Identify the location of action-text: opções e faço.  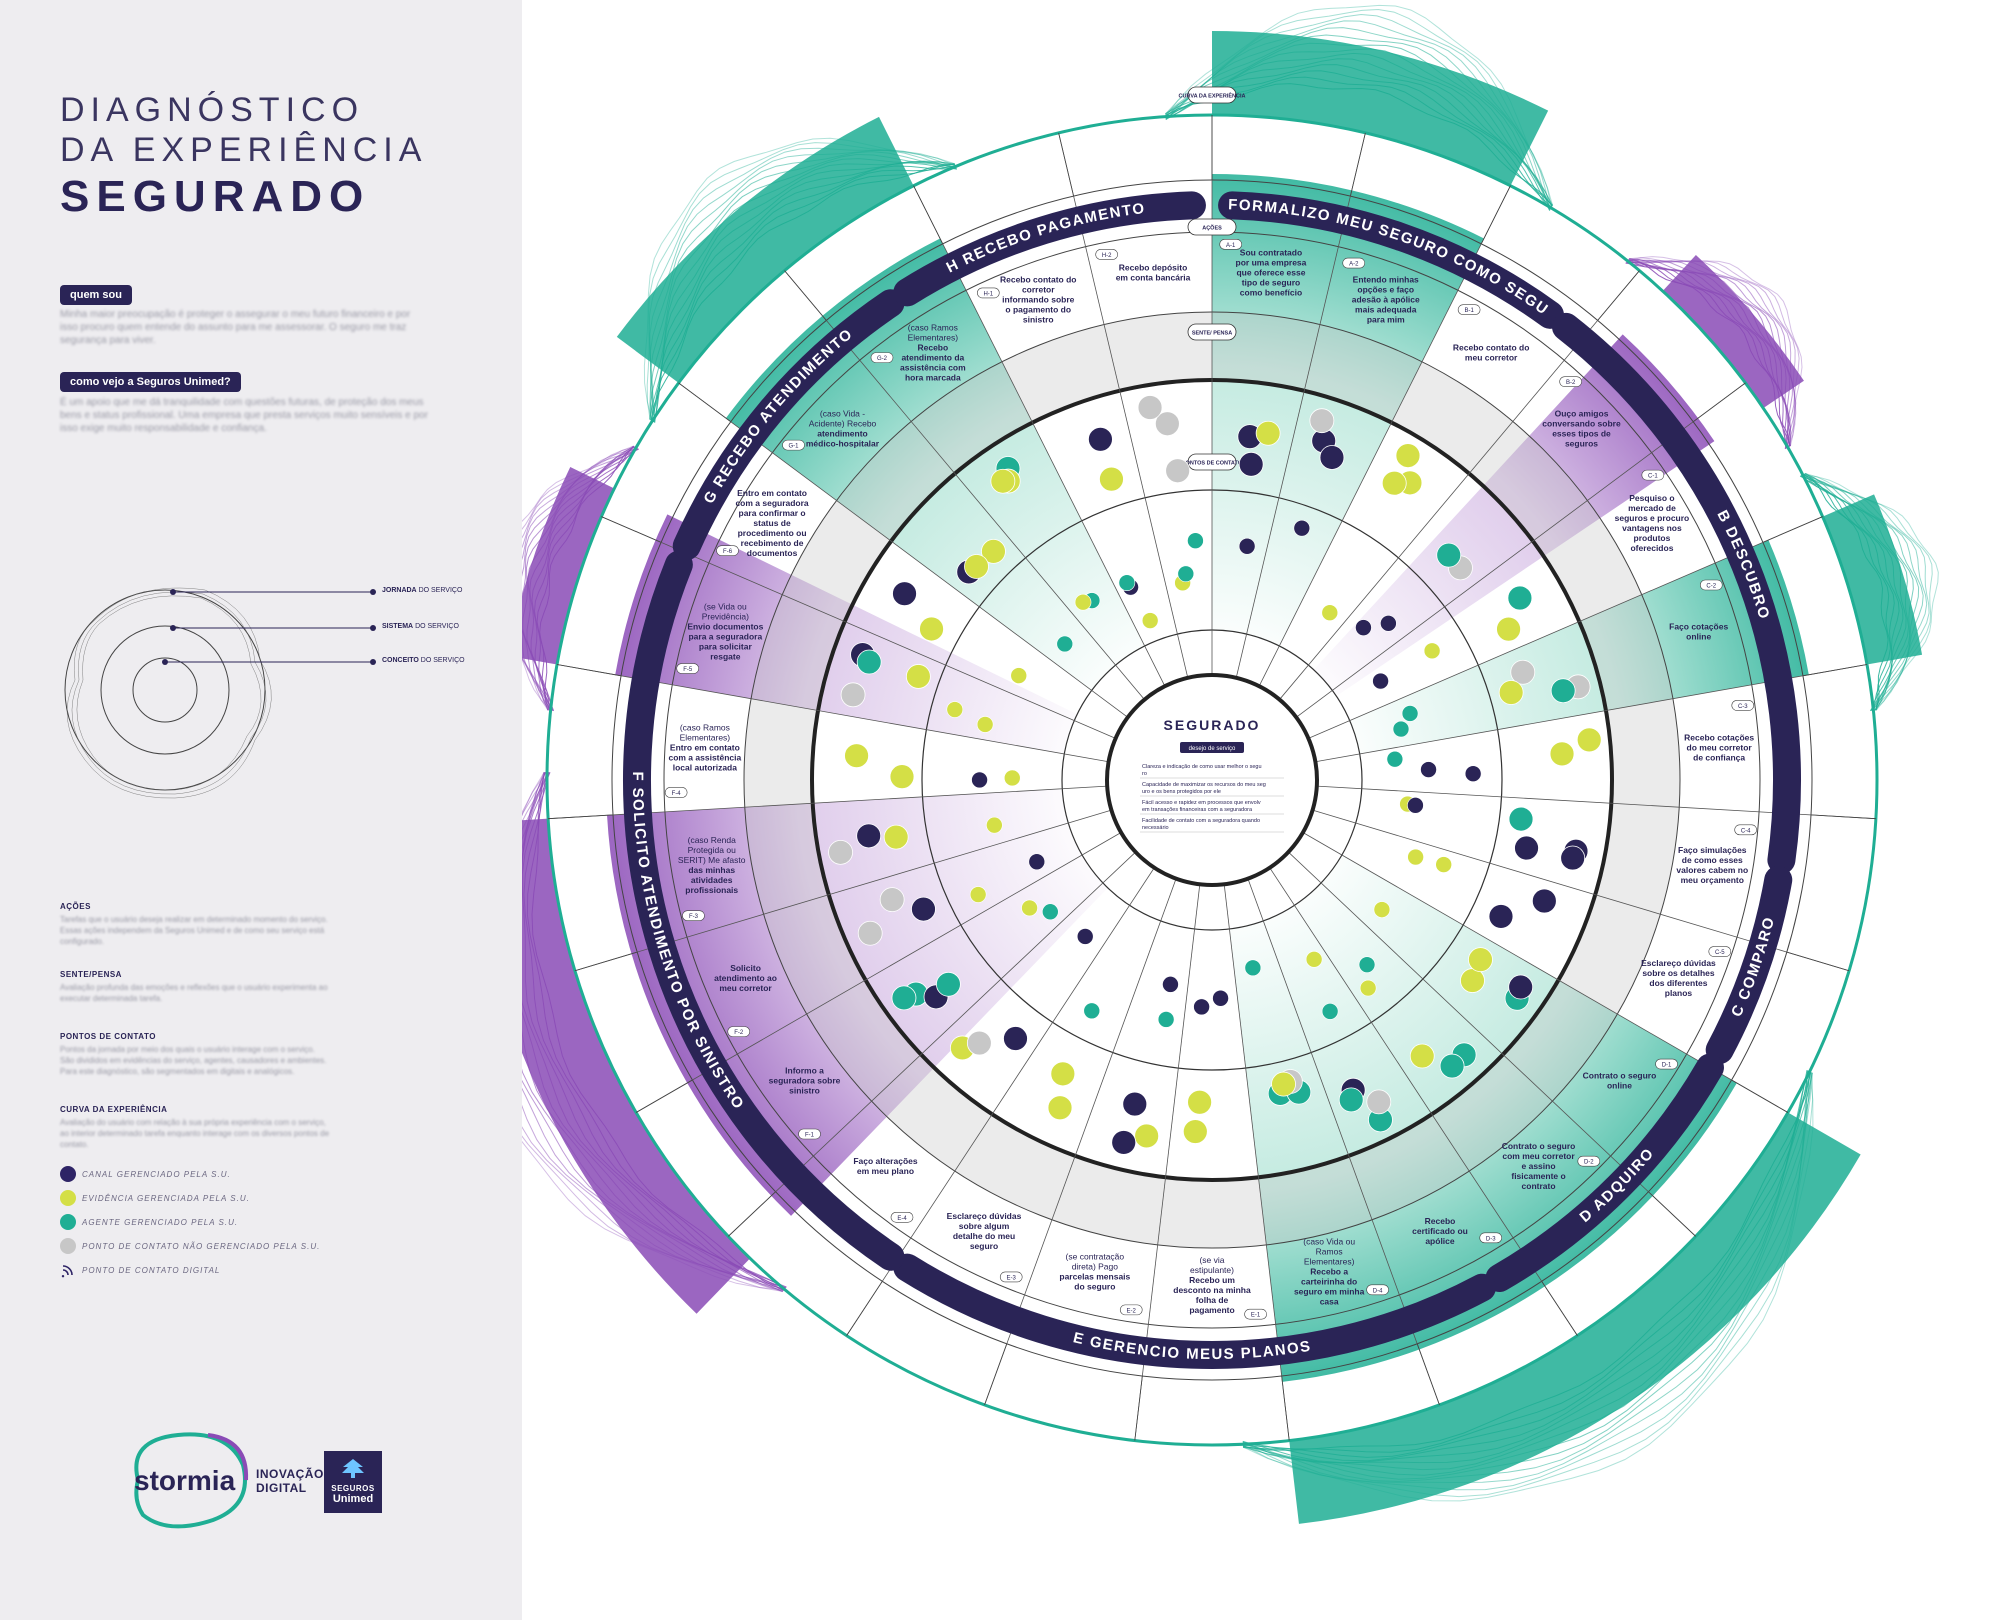
(1385, 290).